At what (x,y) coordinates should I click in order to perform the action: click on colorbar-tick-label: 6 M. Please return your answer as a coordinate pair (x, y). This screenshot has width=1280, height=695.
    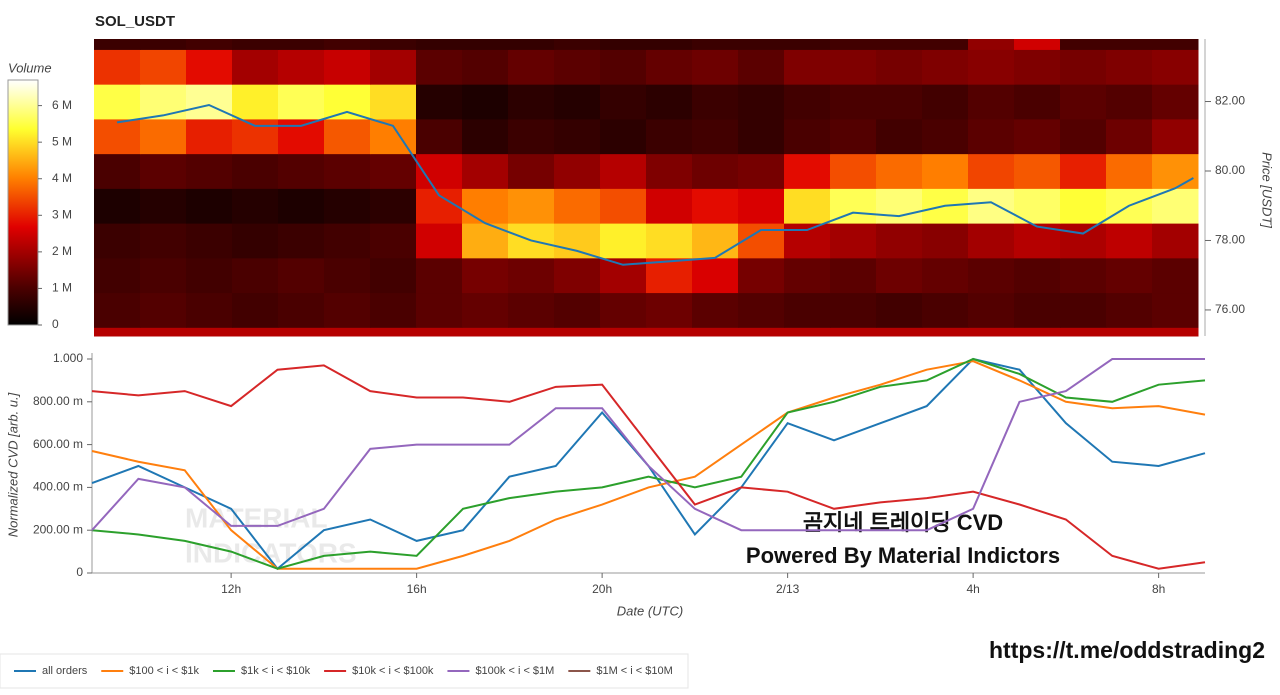
    Looking at the image, I should click on (62, 105).